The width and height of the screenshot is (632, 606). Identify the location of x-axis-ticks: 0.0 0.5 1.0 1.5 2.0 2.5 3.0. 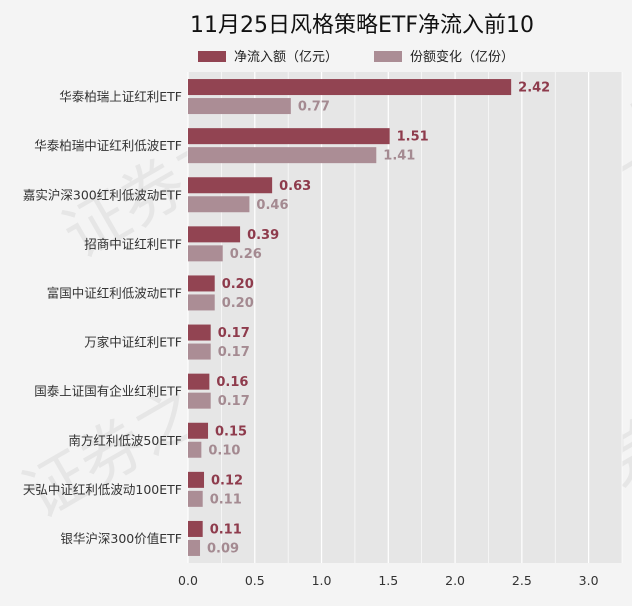
(388, 580).